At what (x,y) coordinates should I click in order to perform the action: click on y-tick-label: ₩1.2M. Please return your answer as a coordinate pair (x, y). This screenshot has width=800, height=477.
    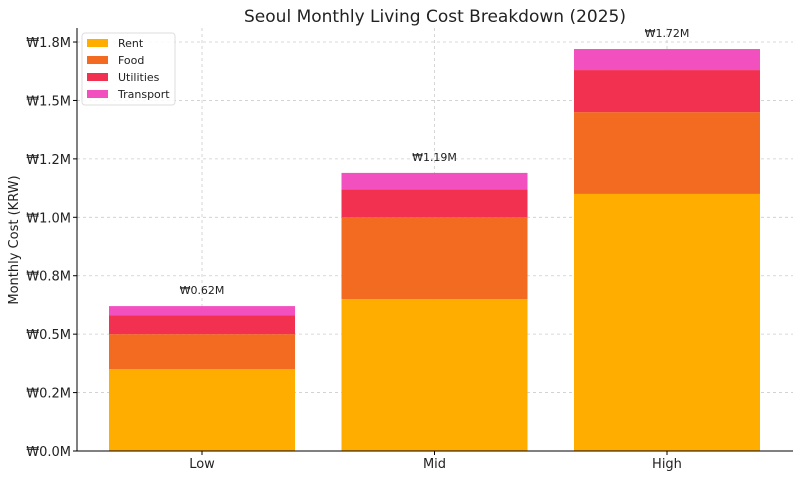
    Looking at the image, I should click on (48, 160).